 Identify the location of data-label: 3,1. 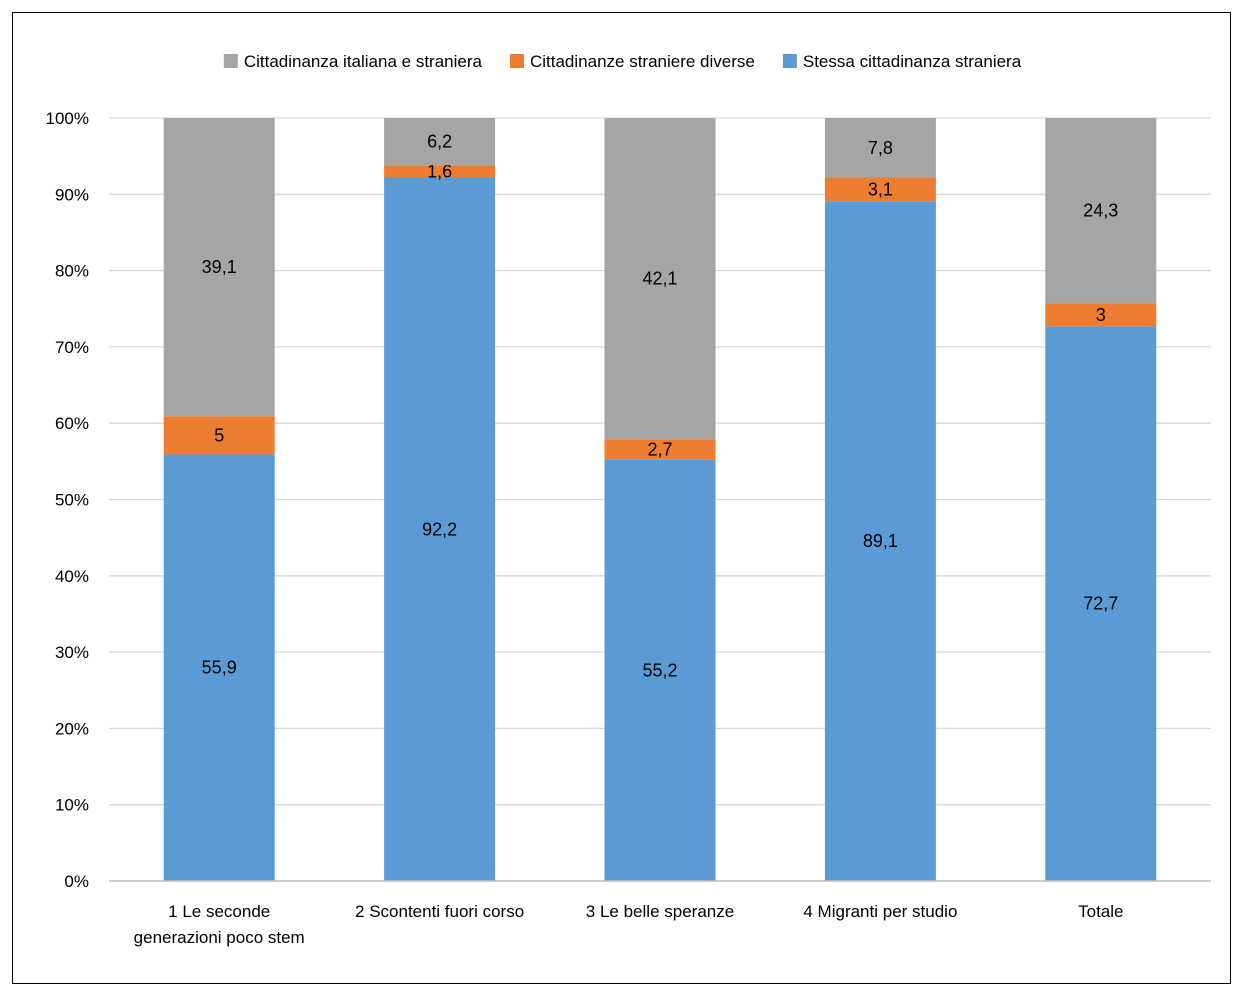
(880, 189).